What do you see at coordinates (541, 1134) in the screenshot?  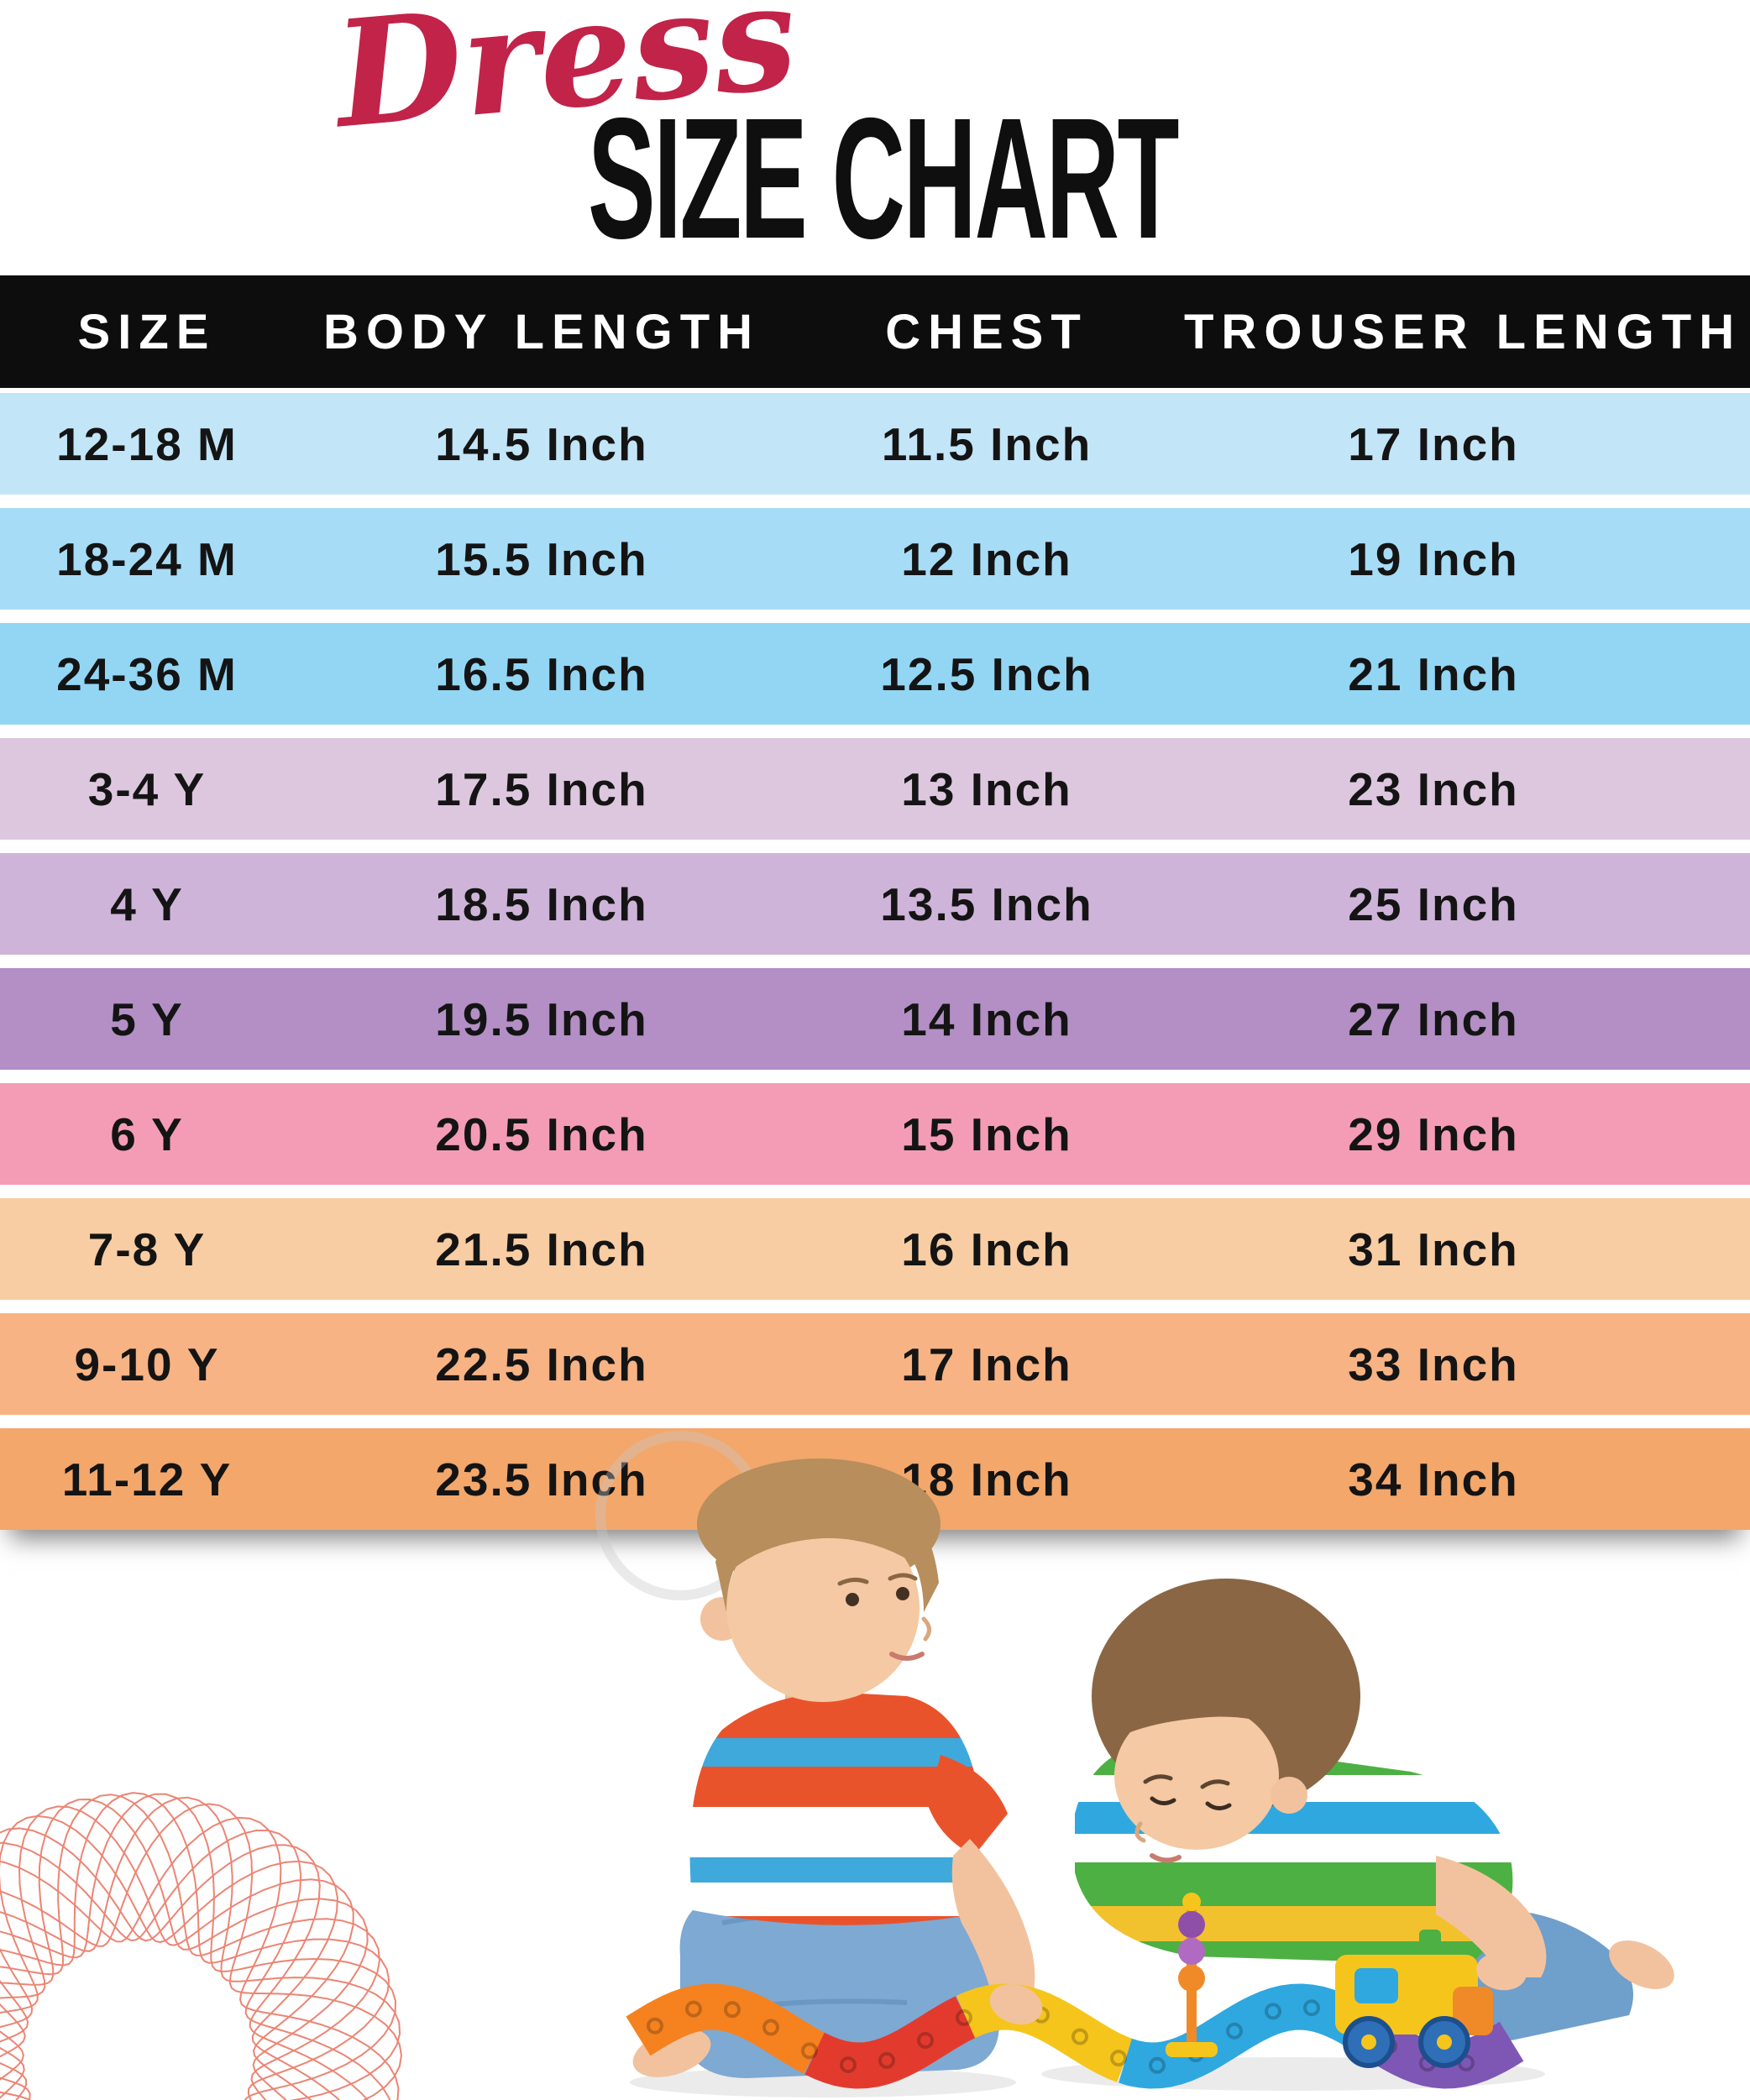 I see `body-length-cell: 20.5 Inch` at bounding box center [541, 1134].